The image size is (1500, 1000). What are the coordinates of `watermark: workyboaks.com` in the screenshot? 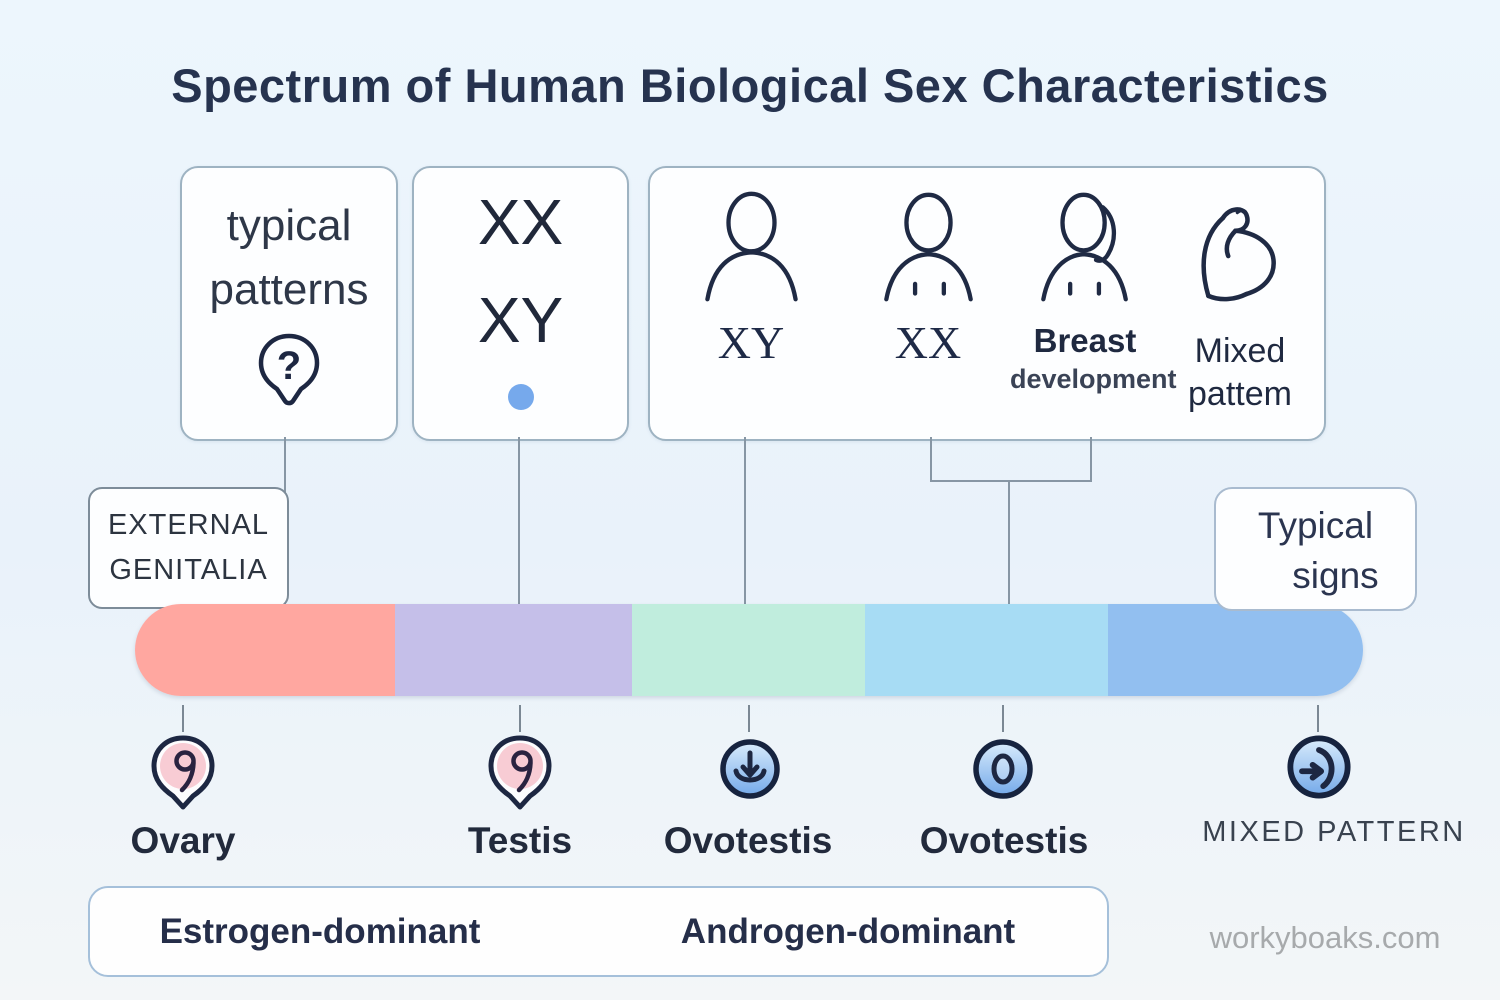 It's located at (1325, 937).